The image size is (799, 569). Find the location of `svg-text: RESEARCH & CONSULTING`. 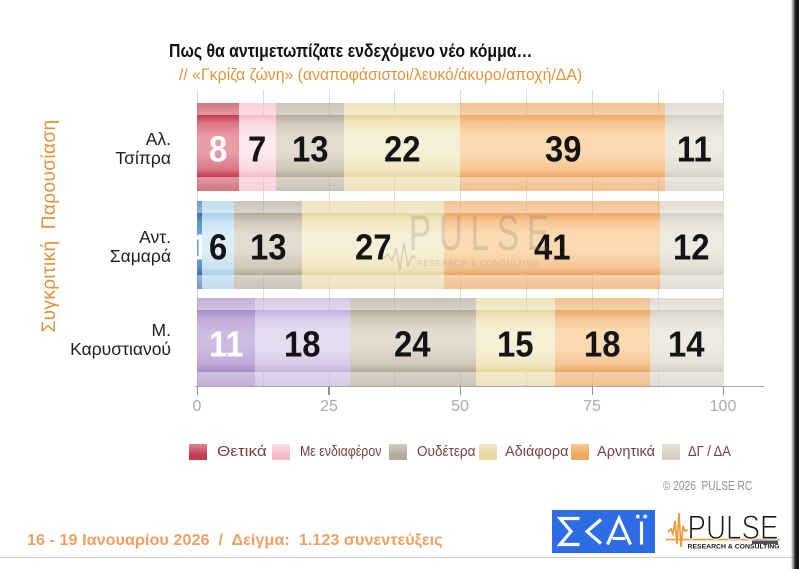

svg-text: RESEARCH & CONSULTING is located at coordinates (734, 547).